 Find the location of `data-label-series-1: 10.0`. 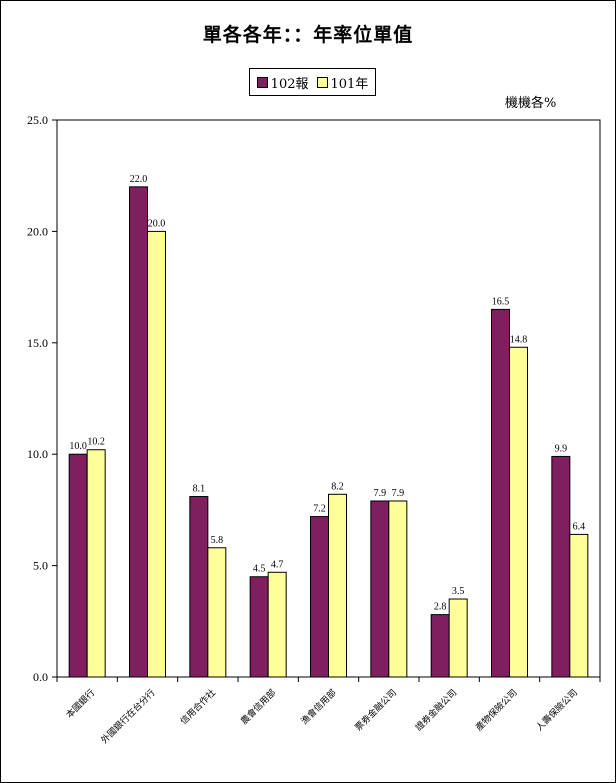

data-label-series-1: 10.0 is located at coordinates (78, 446).